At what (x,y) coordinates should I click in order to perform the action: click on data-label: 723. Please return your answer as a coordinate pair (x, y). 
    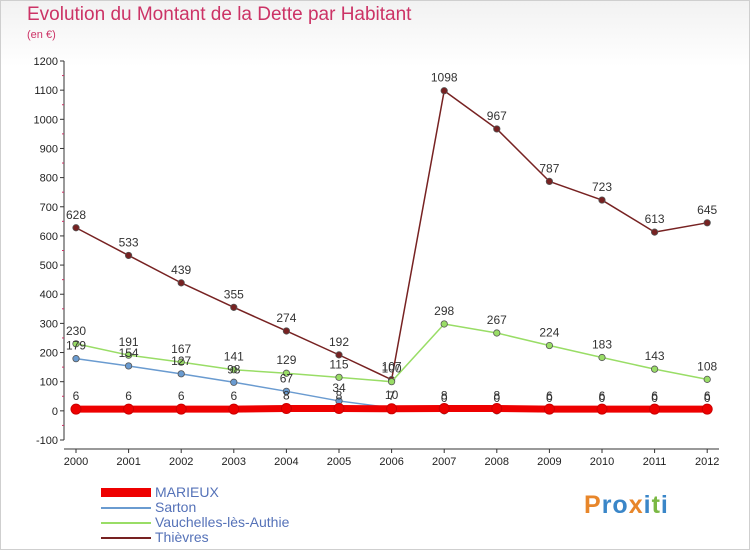
    Looking at the image, I should click on (602, 187).